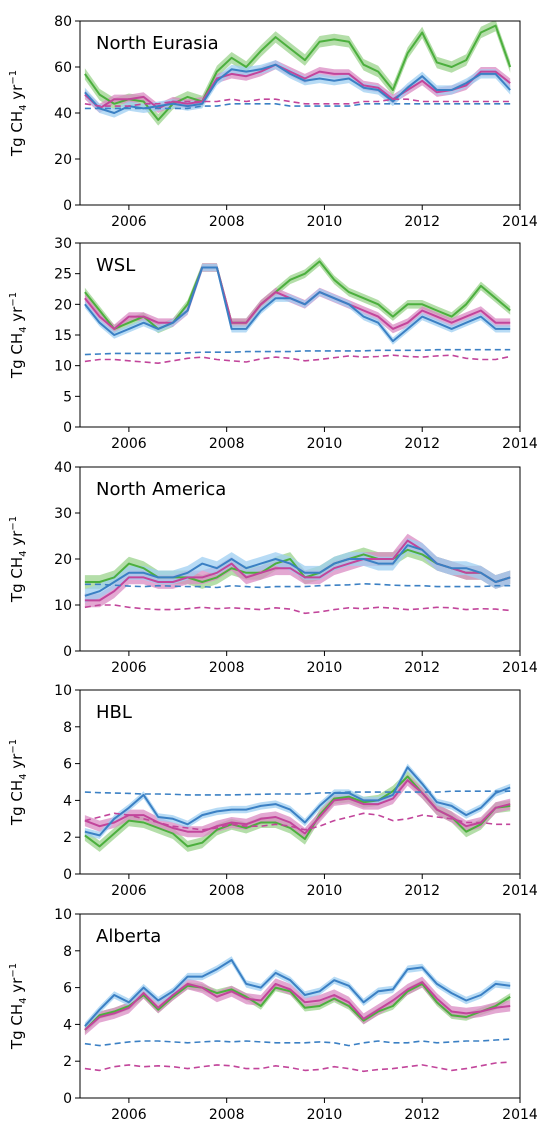  I want to click on panel-title: North Eurasia, so click(157, 43).